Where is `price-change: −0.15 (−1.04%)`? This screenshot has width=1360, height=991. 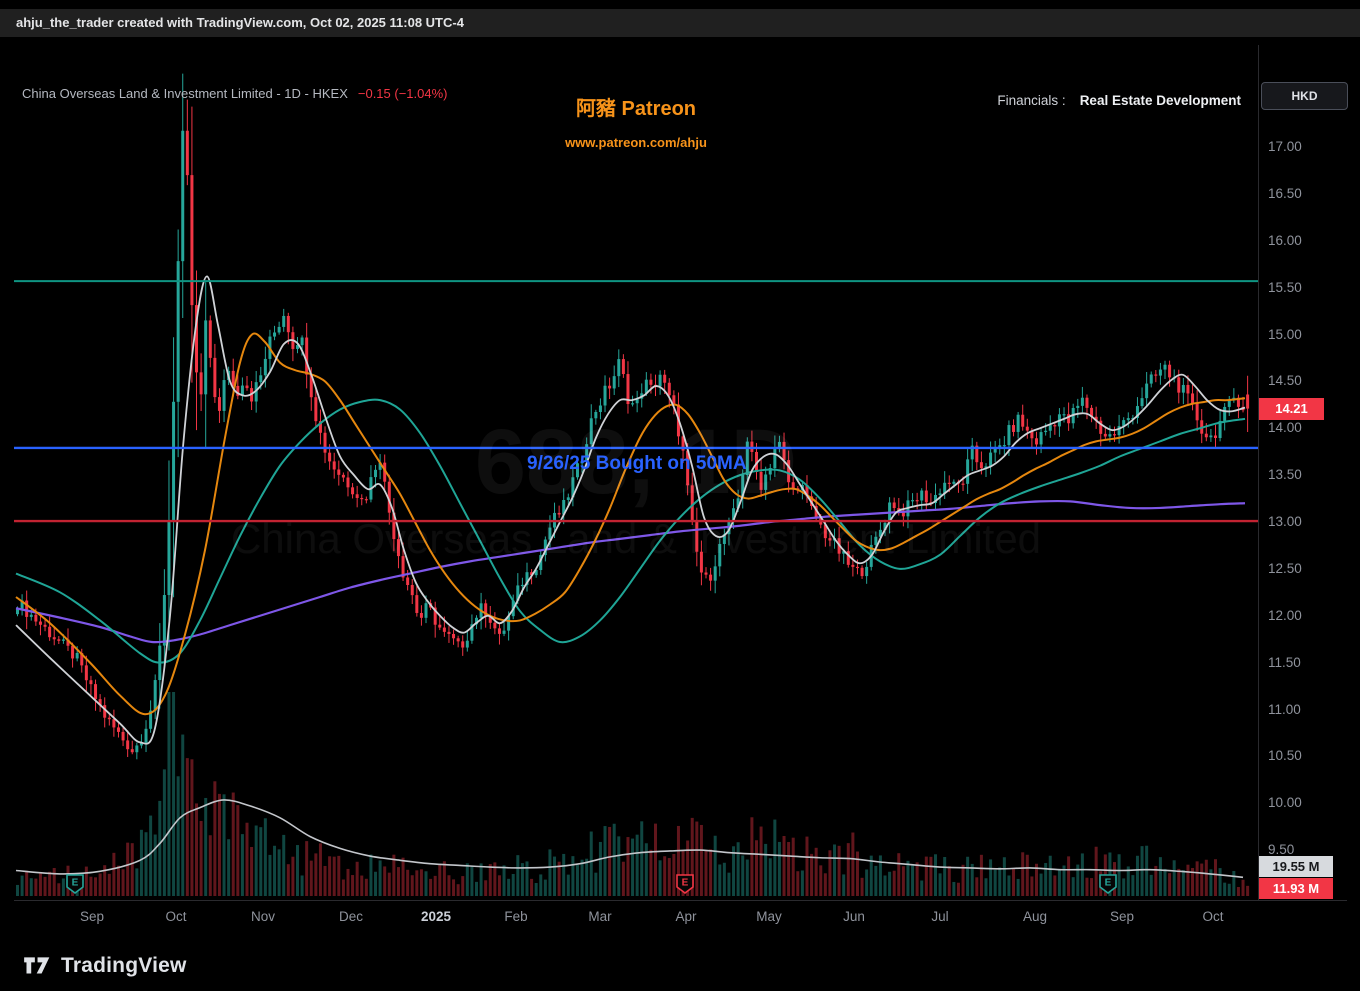
price-change: −0.15 (−1.04%) is located at coordinates (402, 93).